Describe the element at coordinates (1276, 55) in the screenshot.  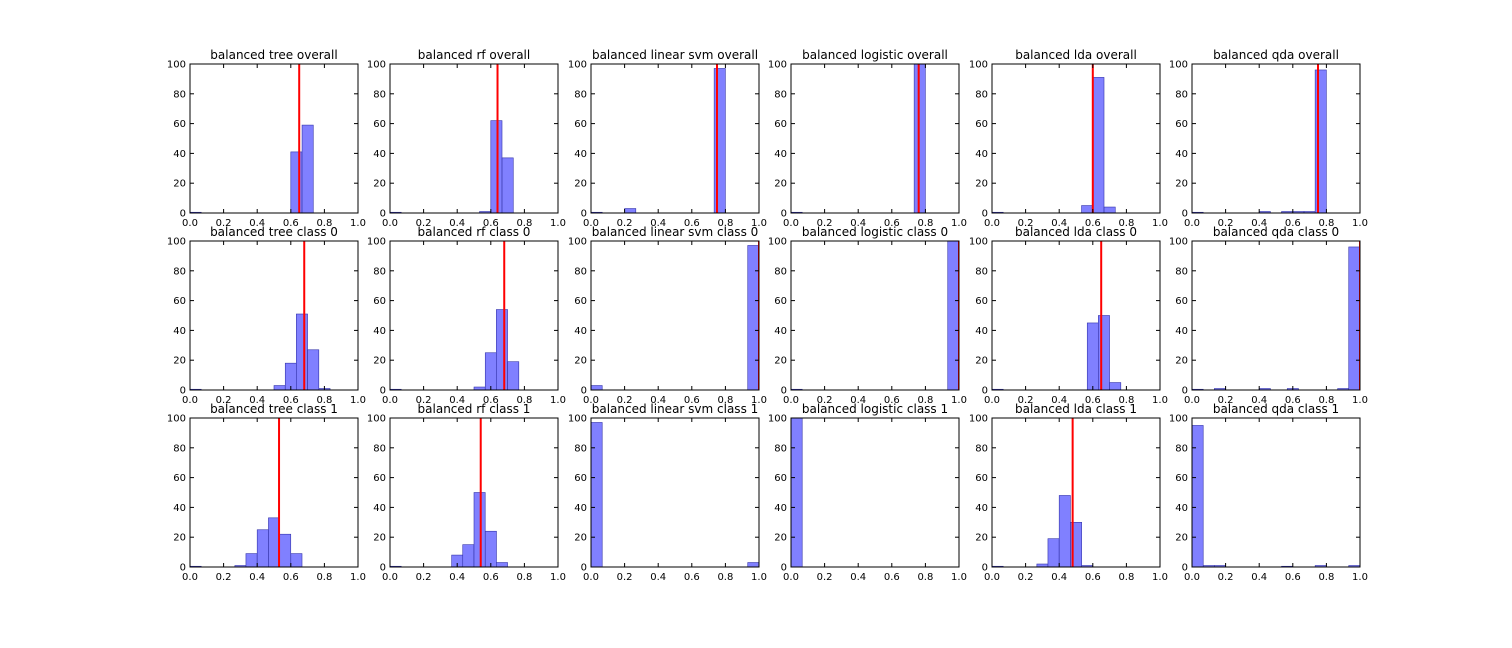
I see `subplot-title: balanced qda overall` at that location.